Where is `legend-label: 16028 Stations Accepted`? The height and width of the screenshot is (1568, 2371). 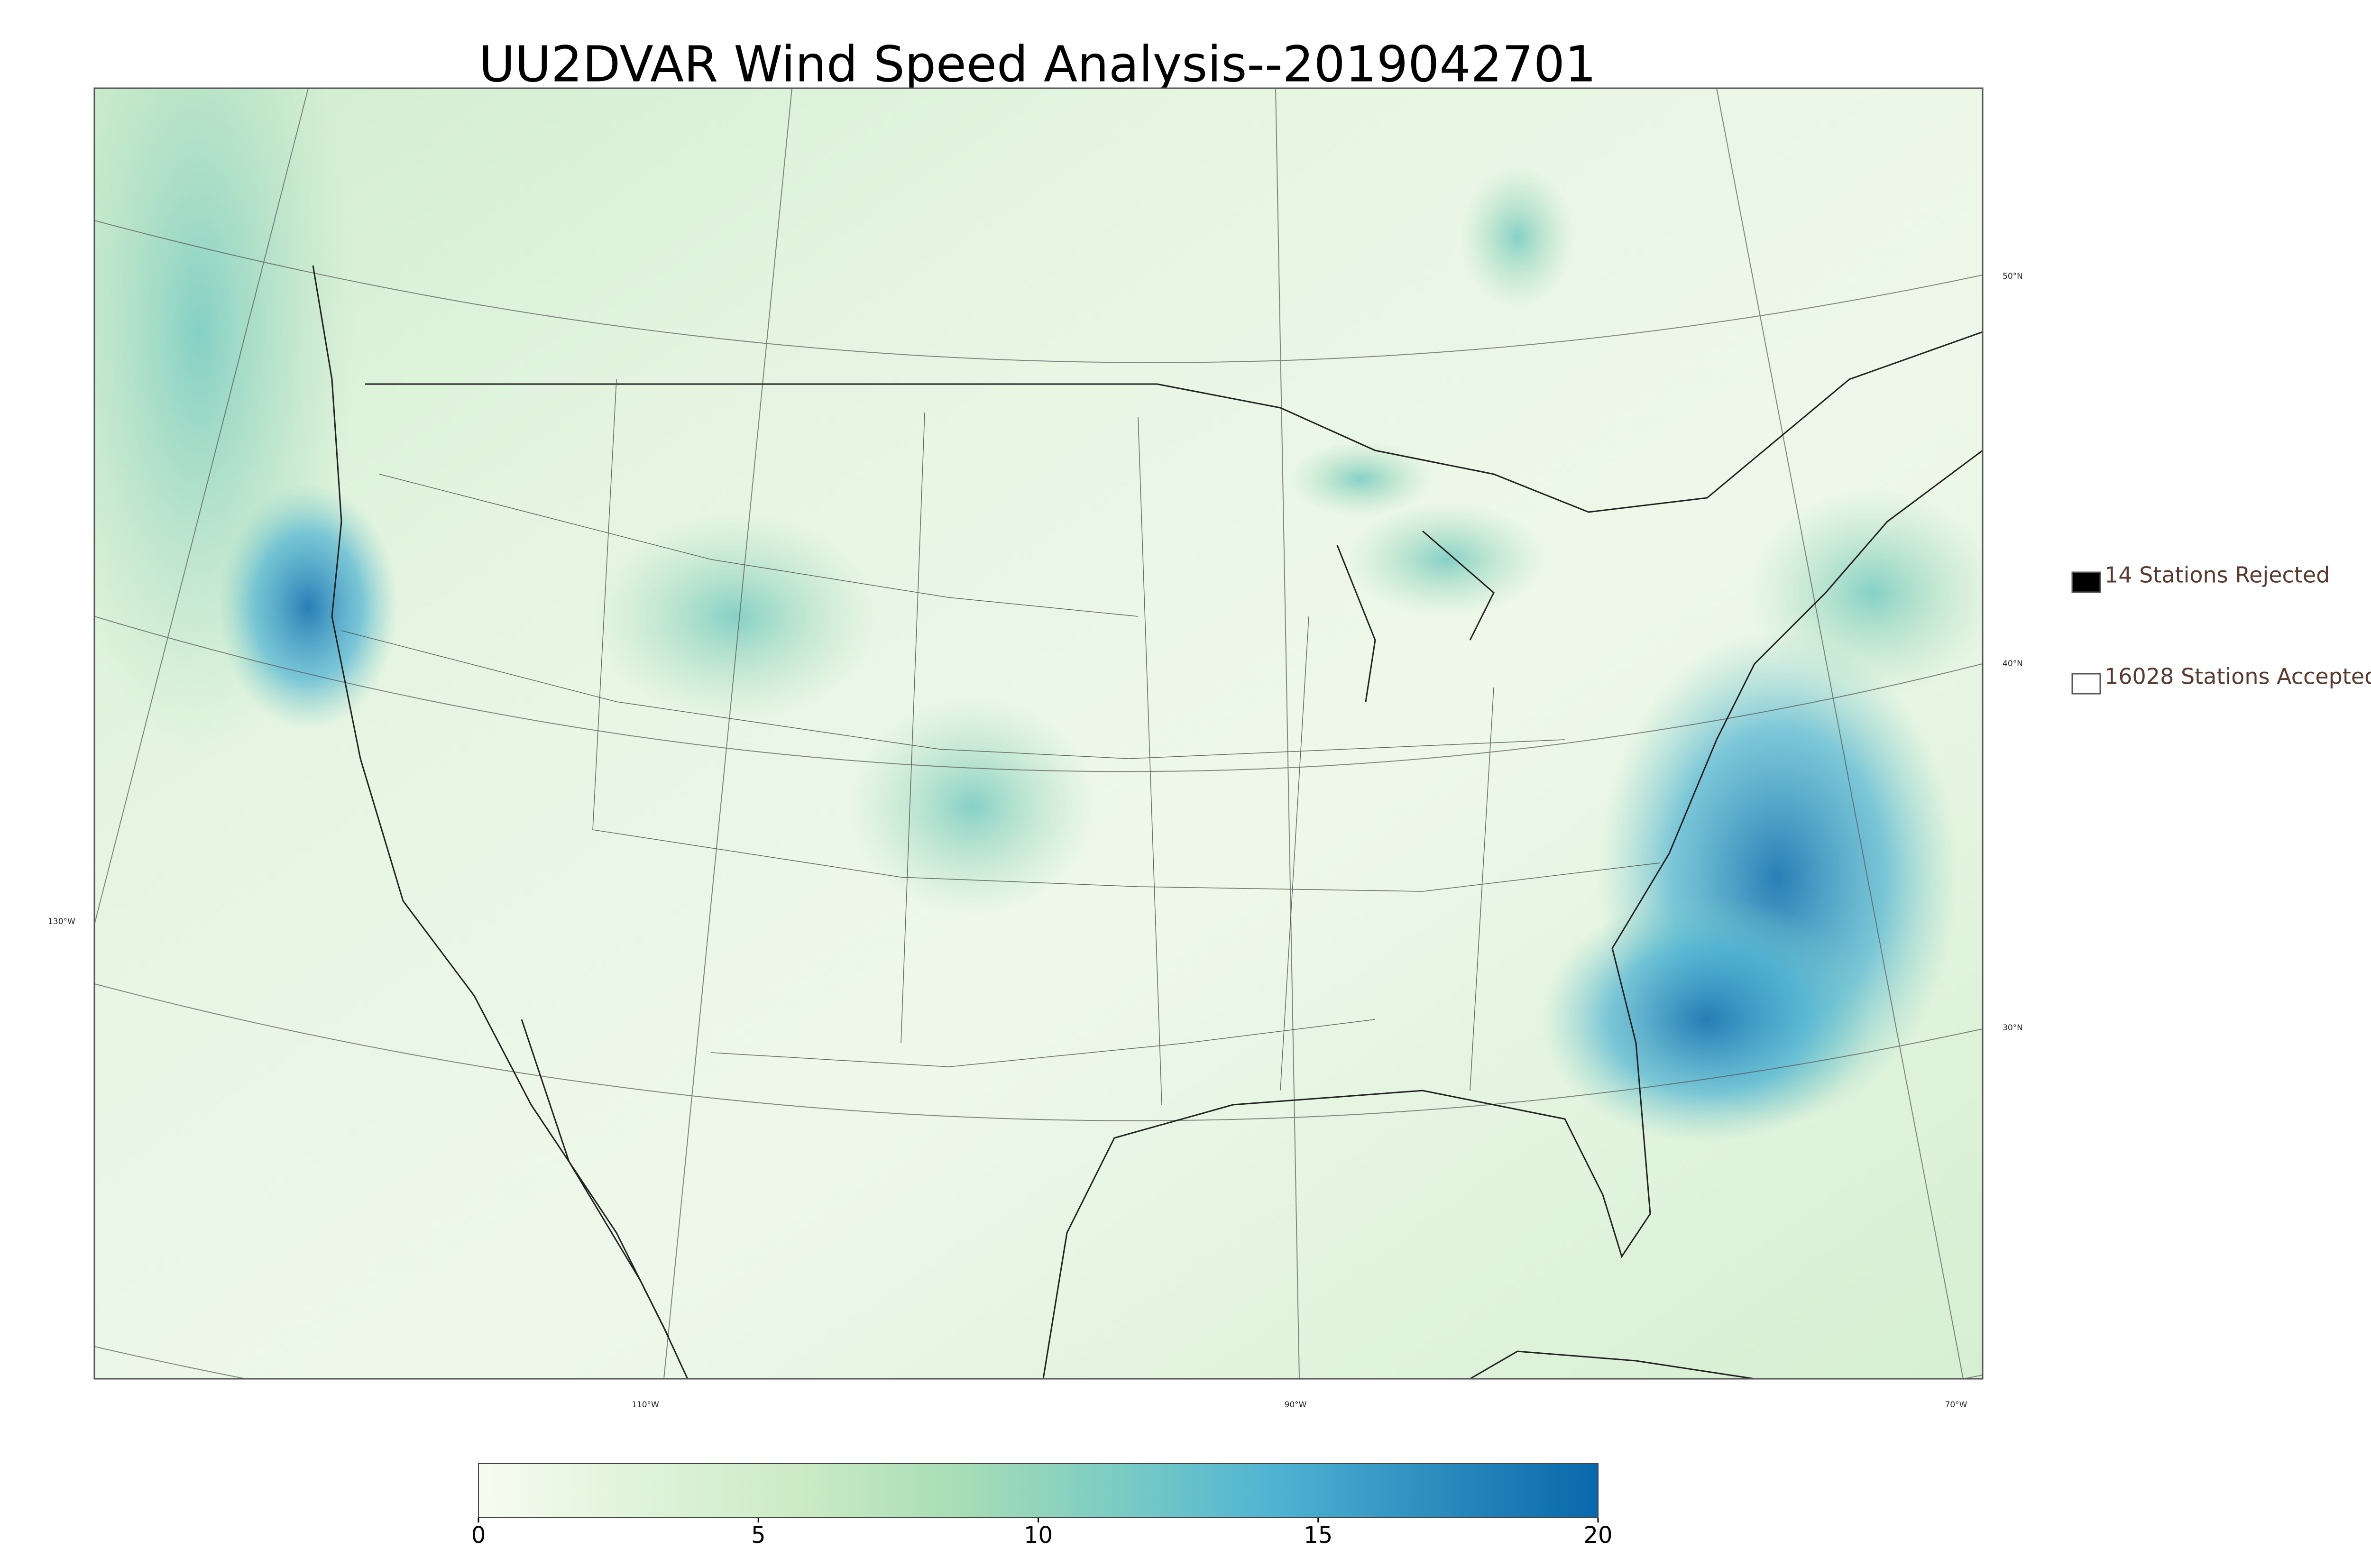
legend-label: 16028 Stations Accepted is located at coordinates (2237, 676).